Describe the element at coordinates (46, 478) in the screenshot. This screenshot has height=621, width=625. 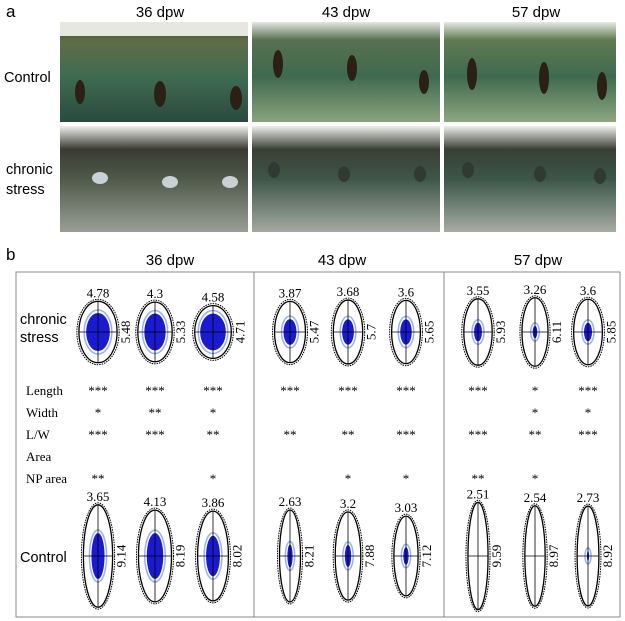
I see `stat-row-label: NP area` at that location.